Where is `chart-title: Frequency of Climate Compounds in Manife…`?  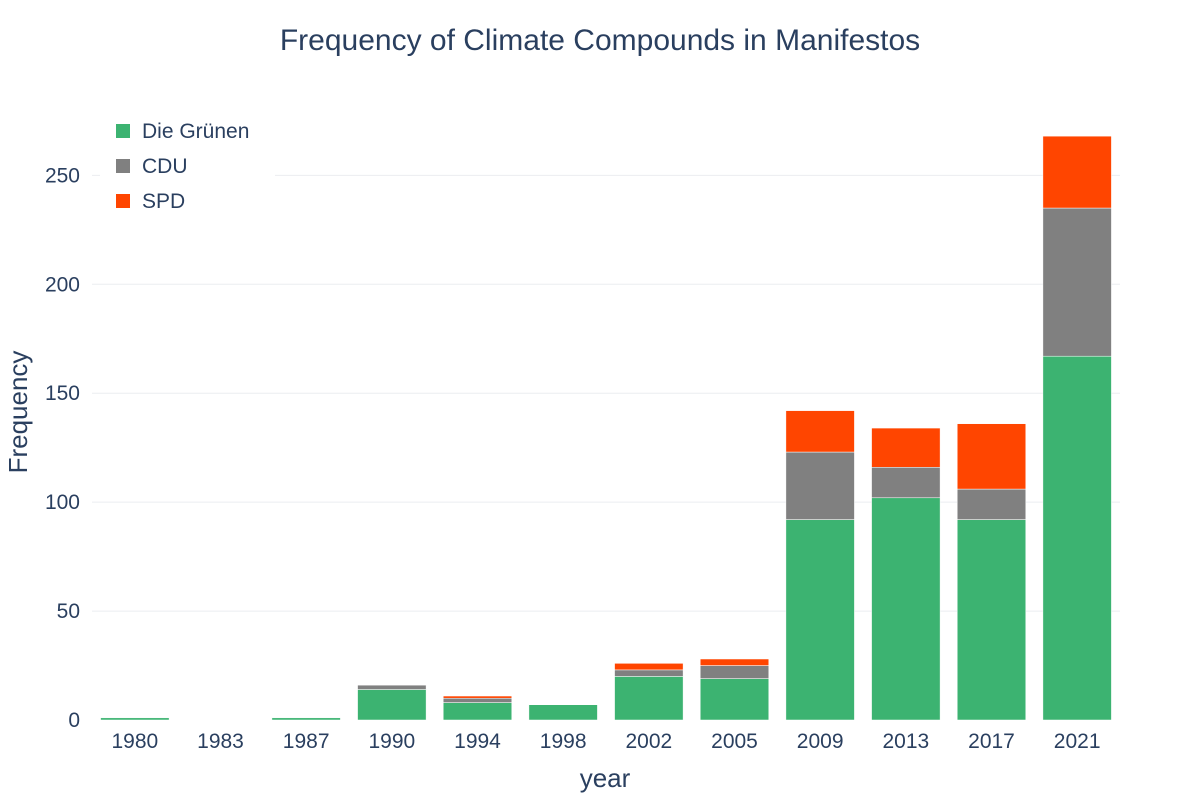
chart-title: Frequency of Climate Compounds in Manife… is located at coordinates (600, 40).